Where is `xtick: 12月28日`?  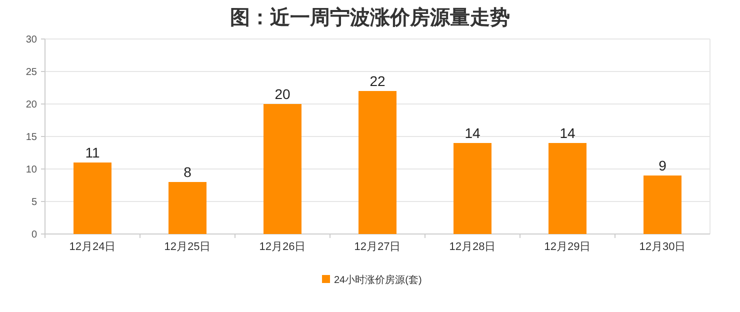
xtick: 12月28日 is located at coordinates (472, 247).